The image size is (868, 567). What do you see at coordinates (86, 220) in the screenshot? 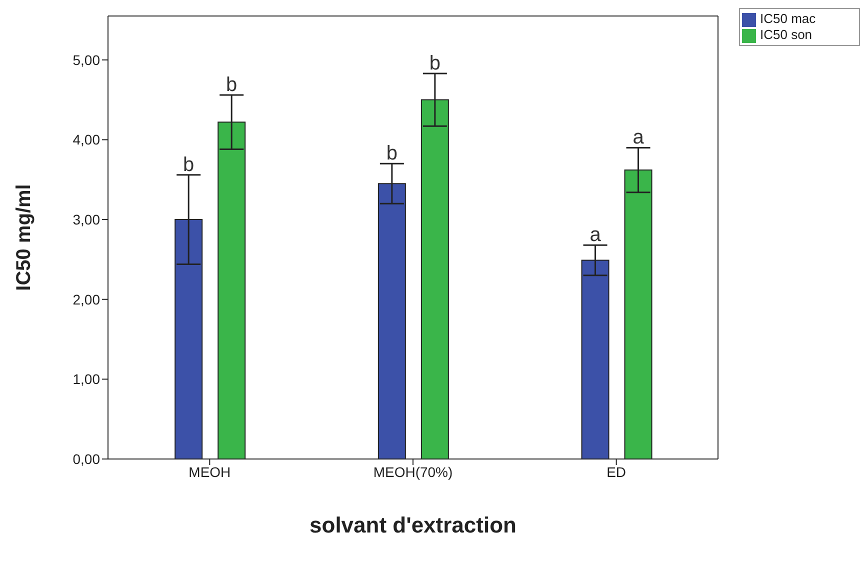
I see `y-tick-label: 3,00` at bounding box center [86, 220].